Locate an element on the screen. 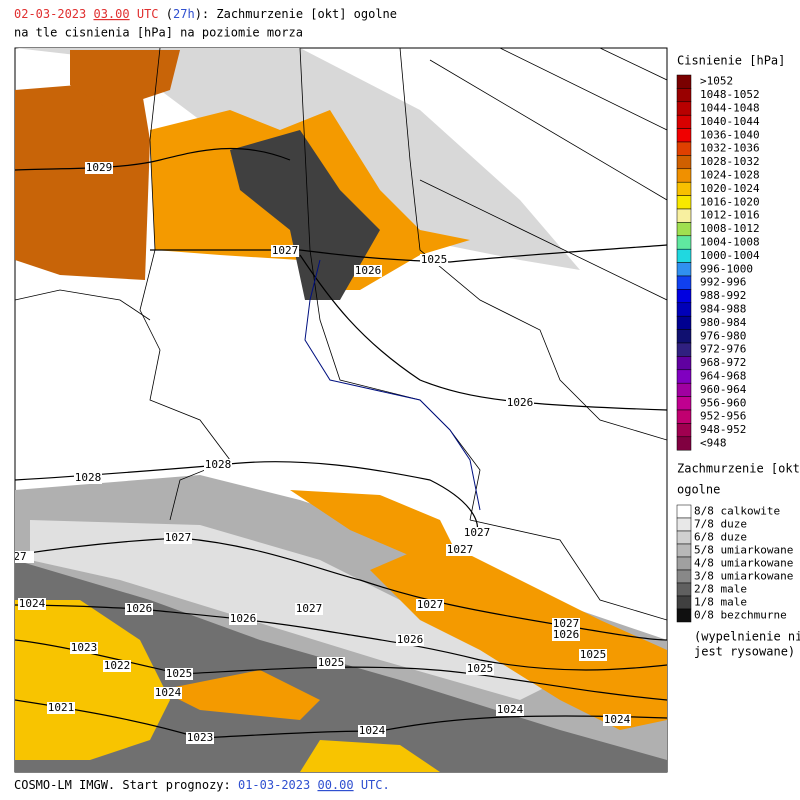  title-rest: : Zachmurzenie [okt] ogolne is located at coordinates (299, 14).